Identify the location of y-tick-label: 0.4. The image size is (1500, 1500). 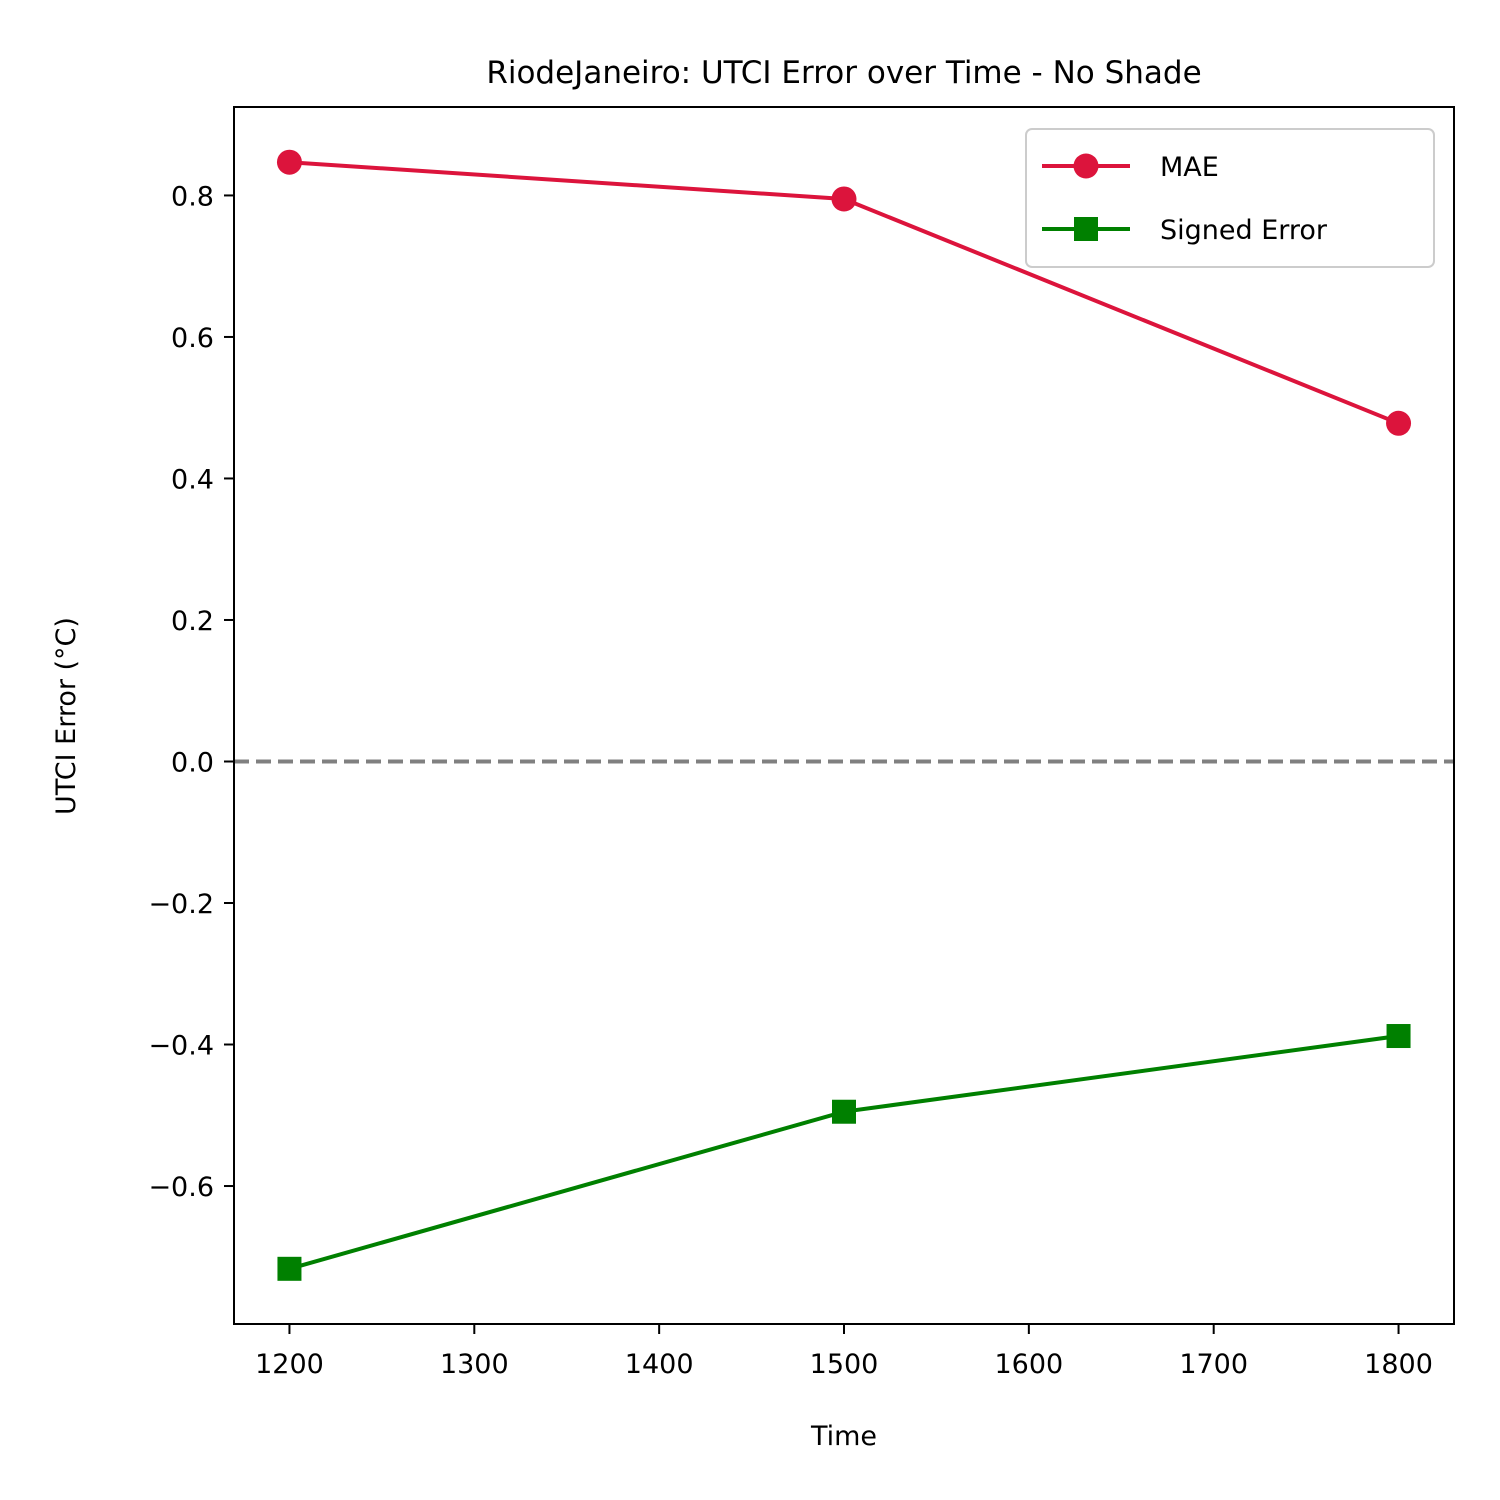
(192, 479).